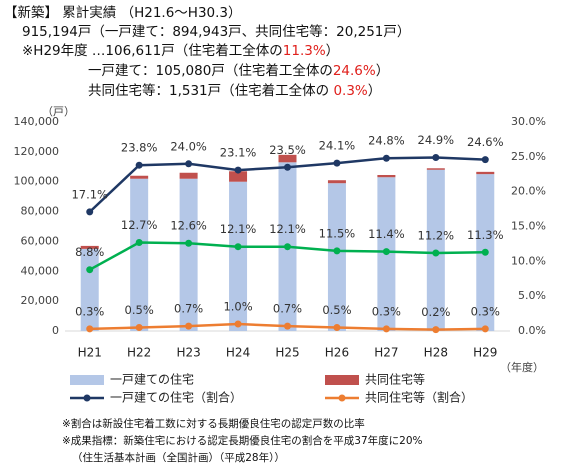 The width and height of the screenshot is (567, 469). Describe the element at coordinates (89, 252) in the screenshot. I see `data-label: 8.8%` at that location.